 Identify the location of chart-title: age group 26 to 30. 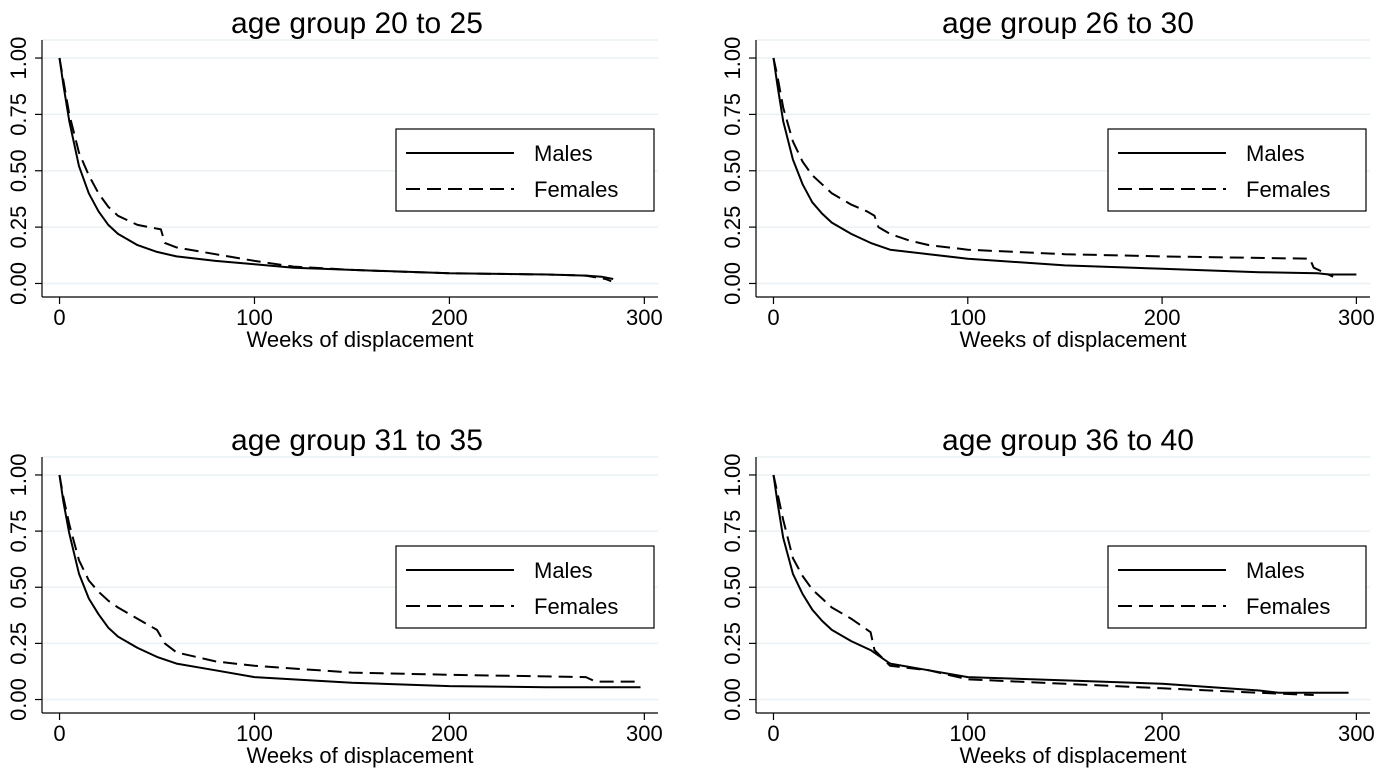
(1068, 23).